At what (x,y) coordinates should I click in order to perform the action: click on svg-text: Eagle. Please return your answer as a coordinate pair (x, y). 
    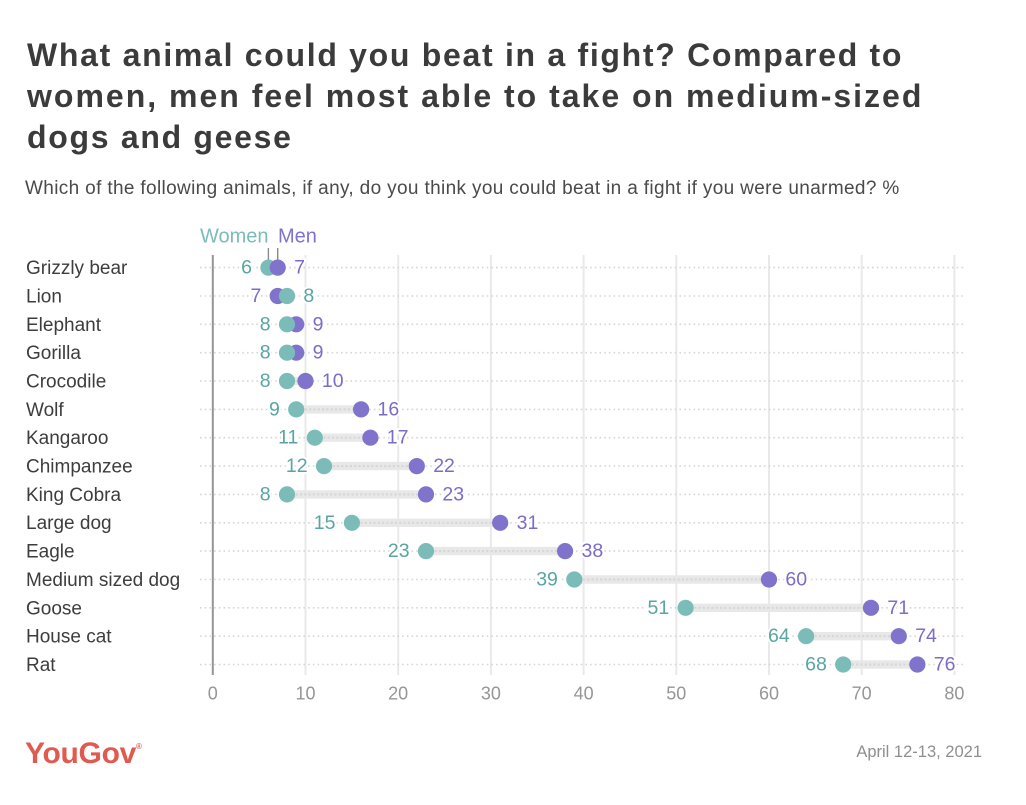
    Looking at the image, I should click on (50, 552).